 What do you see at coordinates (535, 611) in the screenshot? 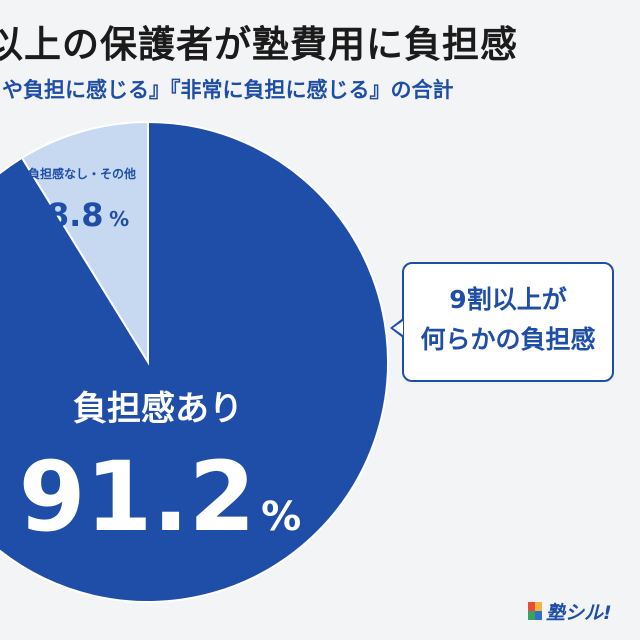
I see `logo-mark-icon` at bounding box center [535, 611].